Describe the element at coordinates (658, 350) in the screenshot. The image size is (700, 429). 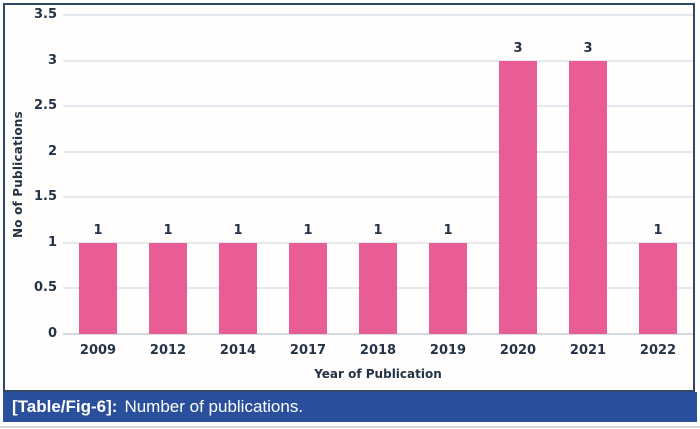
I see `x-tick-label: 2022` at that location.